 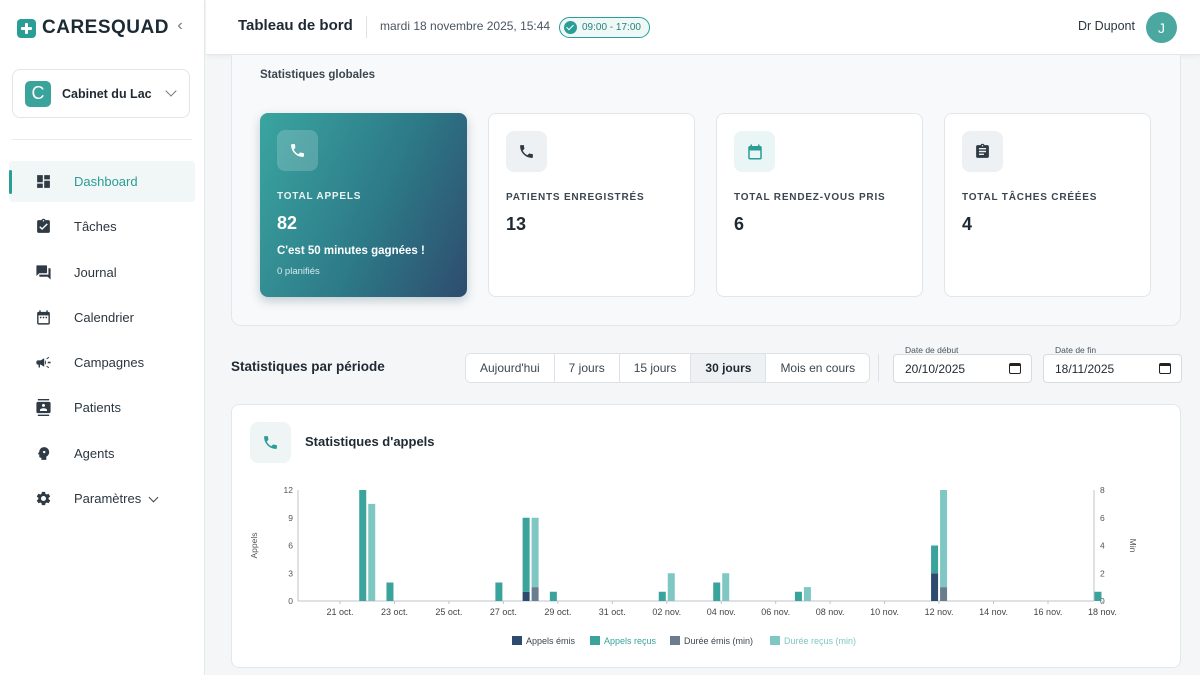 What do you see at coordinates (102, 226) in the screenshot?
I see `sidebar-item-taches: Tâches` at bounding box center [102, 226].